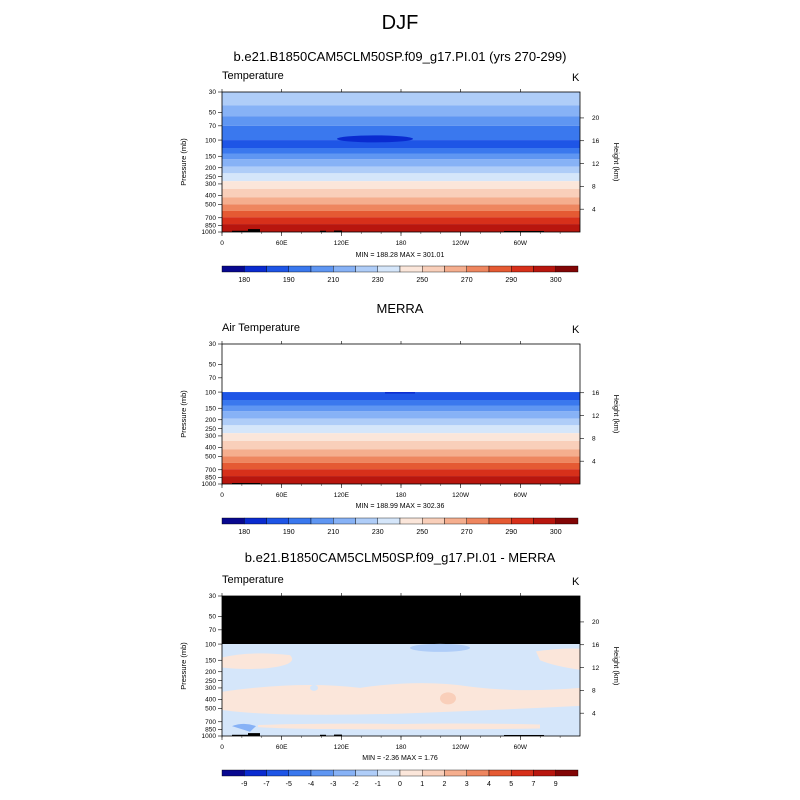 This screenshot has width=800, height=800. What do you see at coordinates (244, 280) in the screenshot?
I see `colorbar-label: 180` at bounding box center [244, 280].